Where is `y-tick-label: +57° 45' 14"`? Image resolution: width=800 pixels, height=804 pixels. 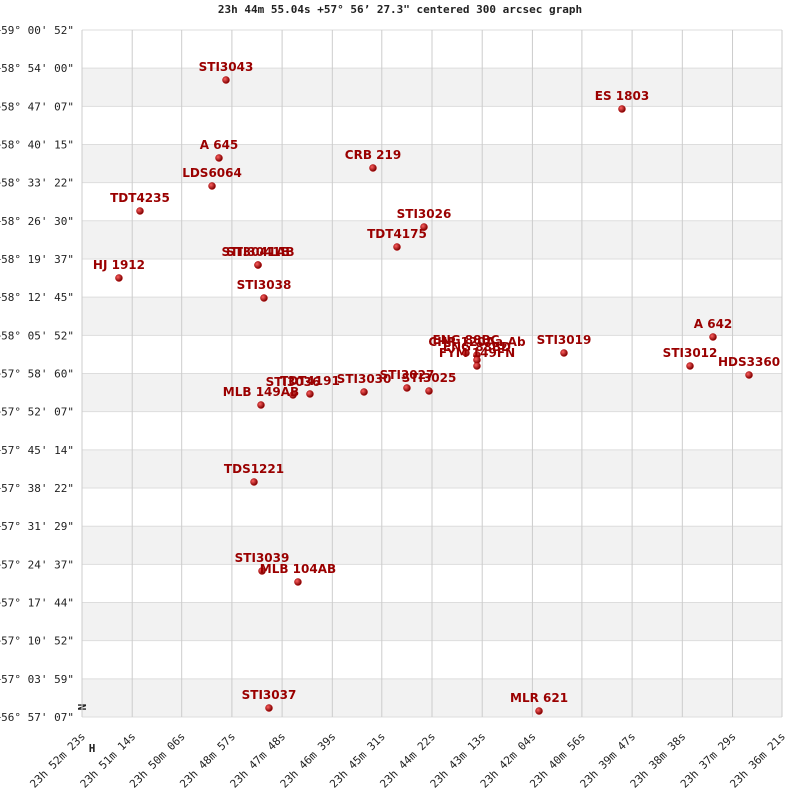 y-tick-label: +57° 45' 14" is located at coordinates (37, 450).